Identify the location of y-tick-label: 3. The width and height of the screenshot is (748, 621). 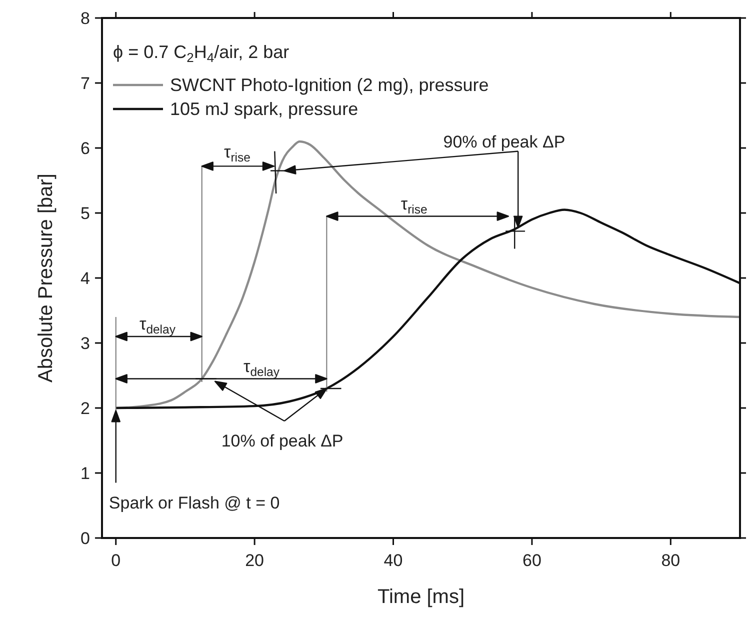
(85, 343).